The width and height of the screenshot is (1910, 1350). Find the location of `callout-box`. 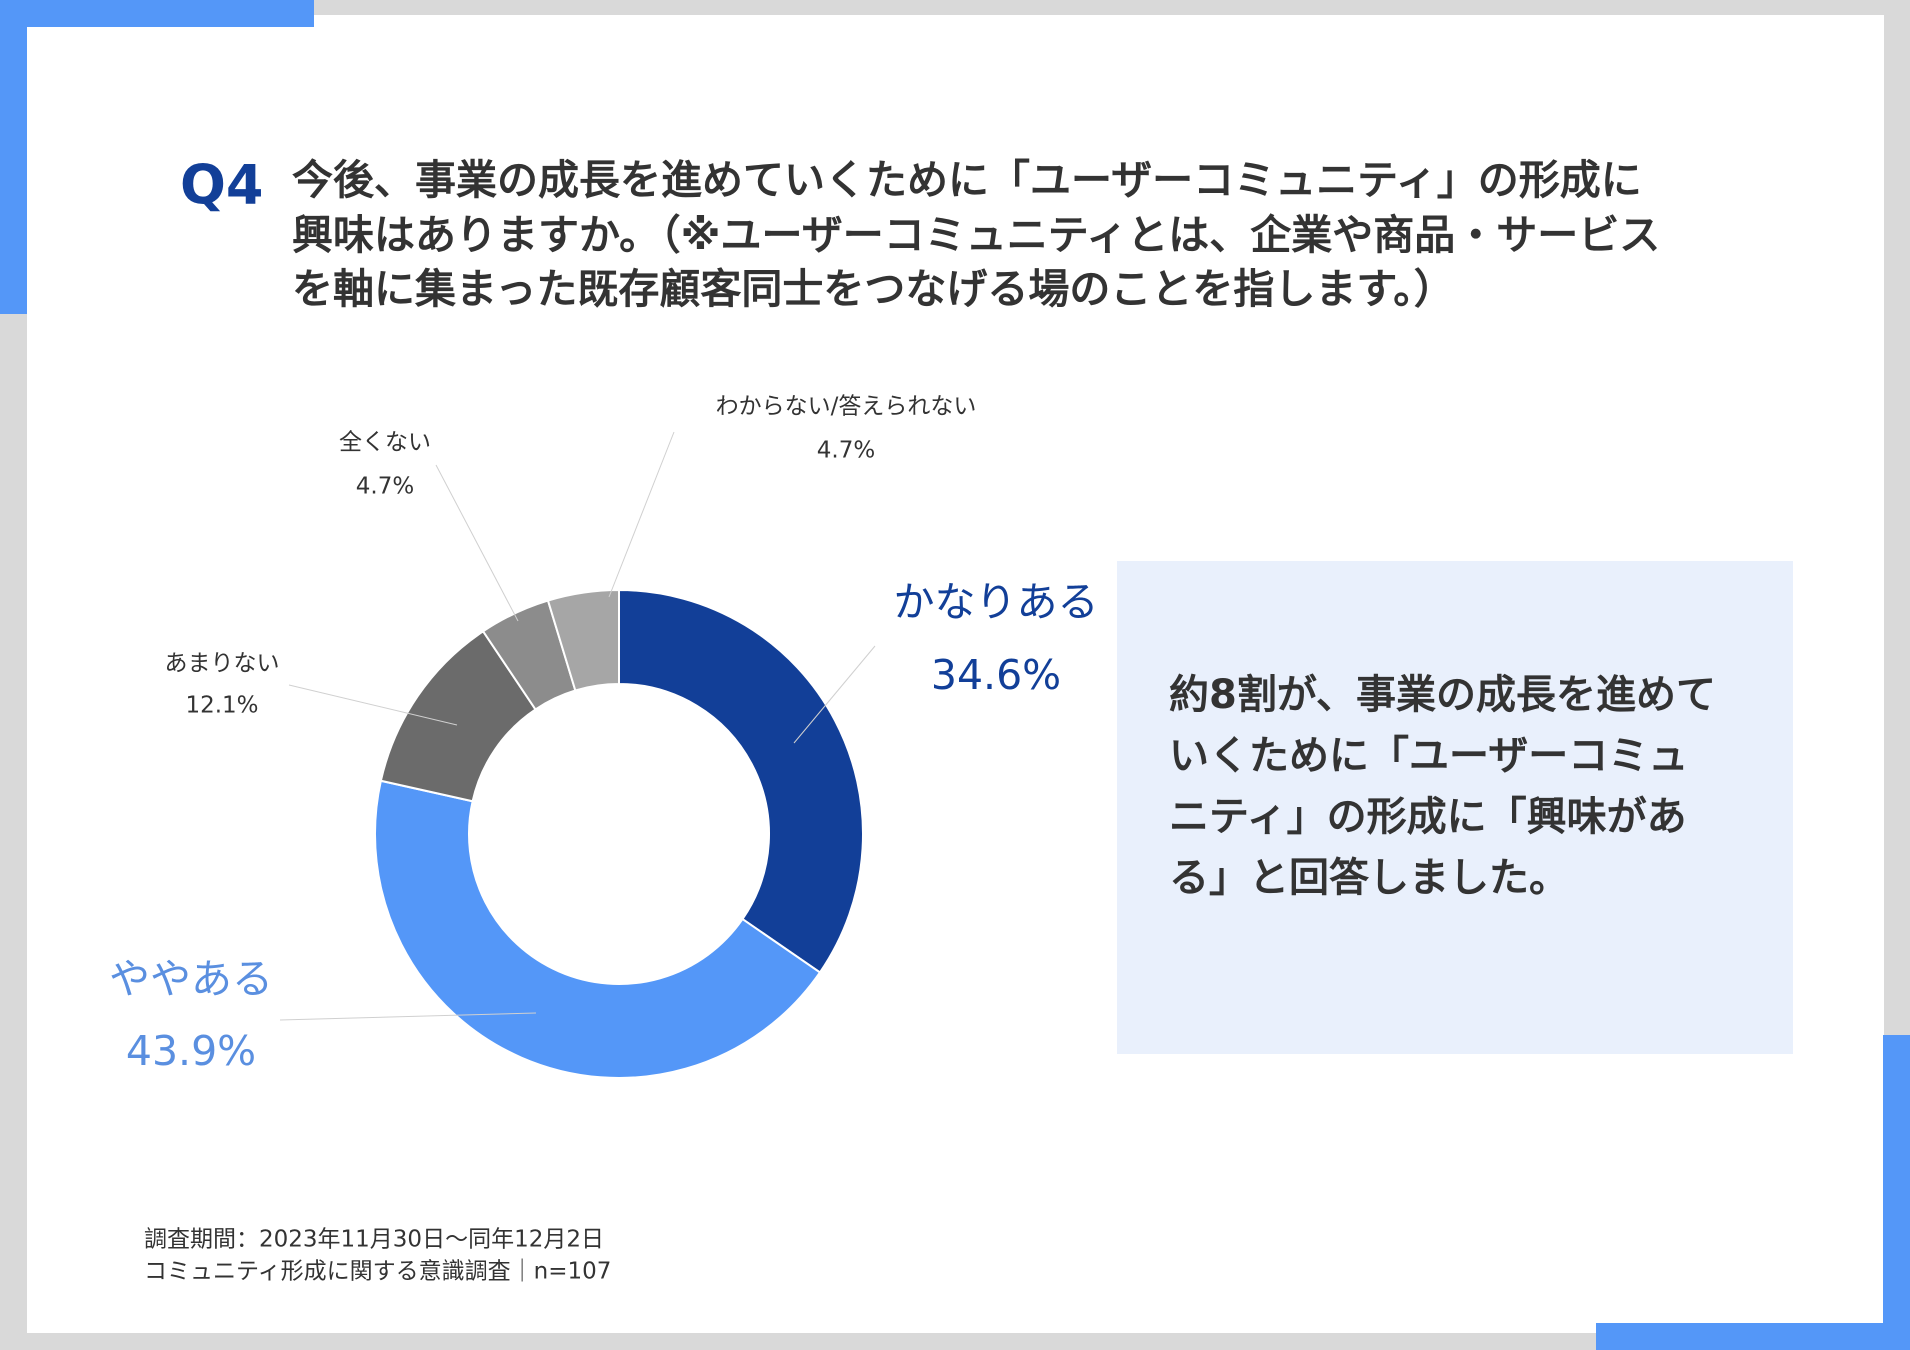

callout-box is located at coordinates (1455, 807).